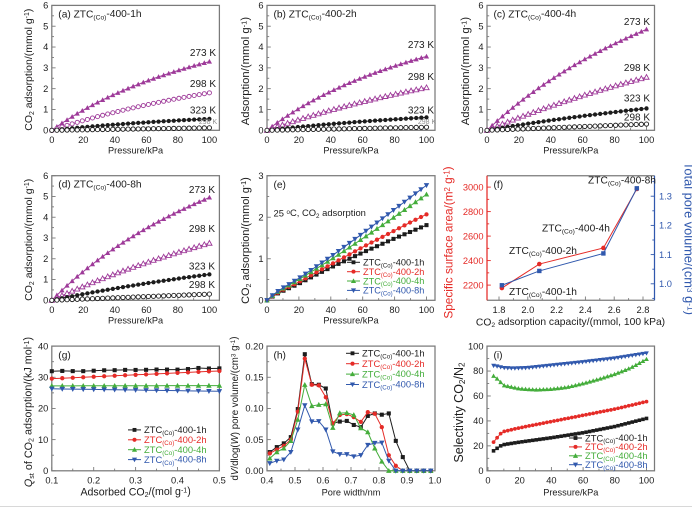  Describe the element at coordinates (687, 238) in the screenshot. I see `svg-text: Total pore volume/(cm3 g-1)` at that location.